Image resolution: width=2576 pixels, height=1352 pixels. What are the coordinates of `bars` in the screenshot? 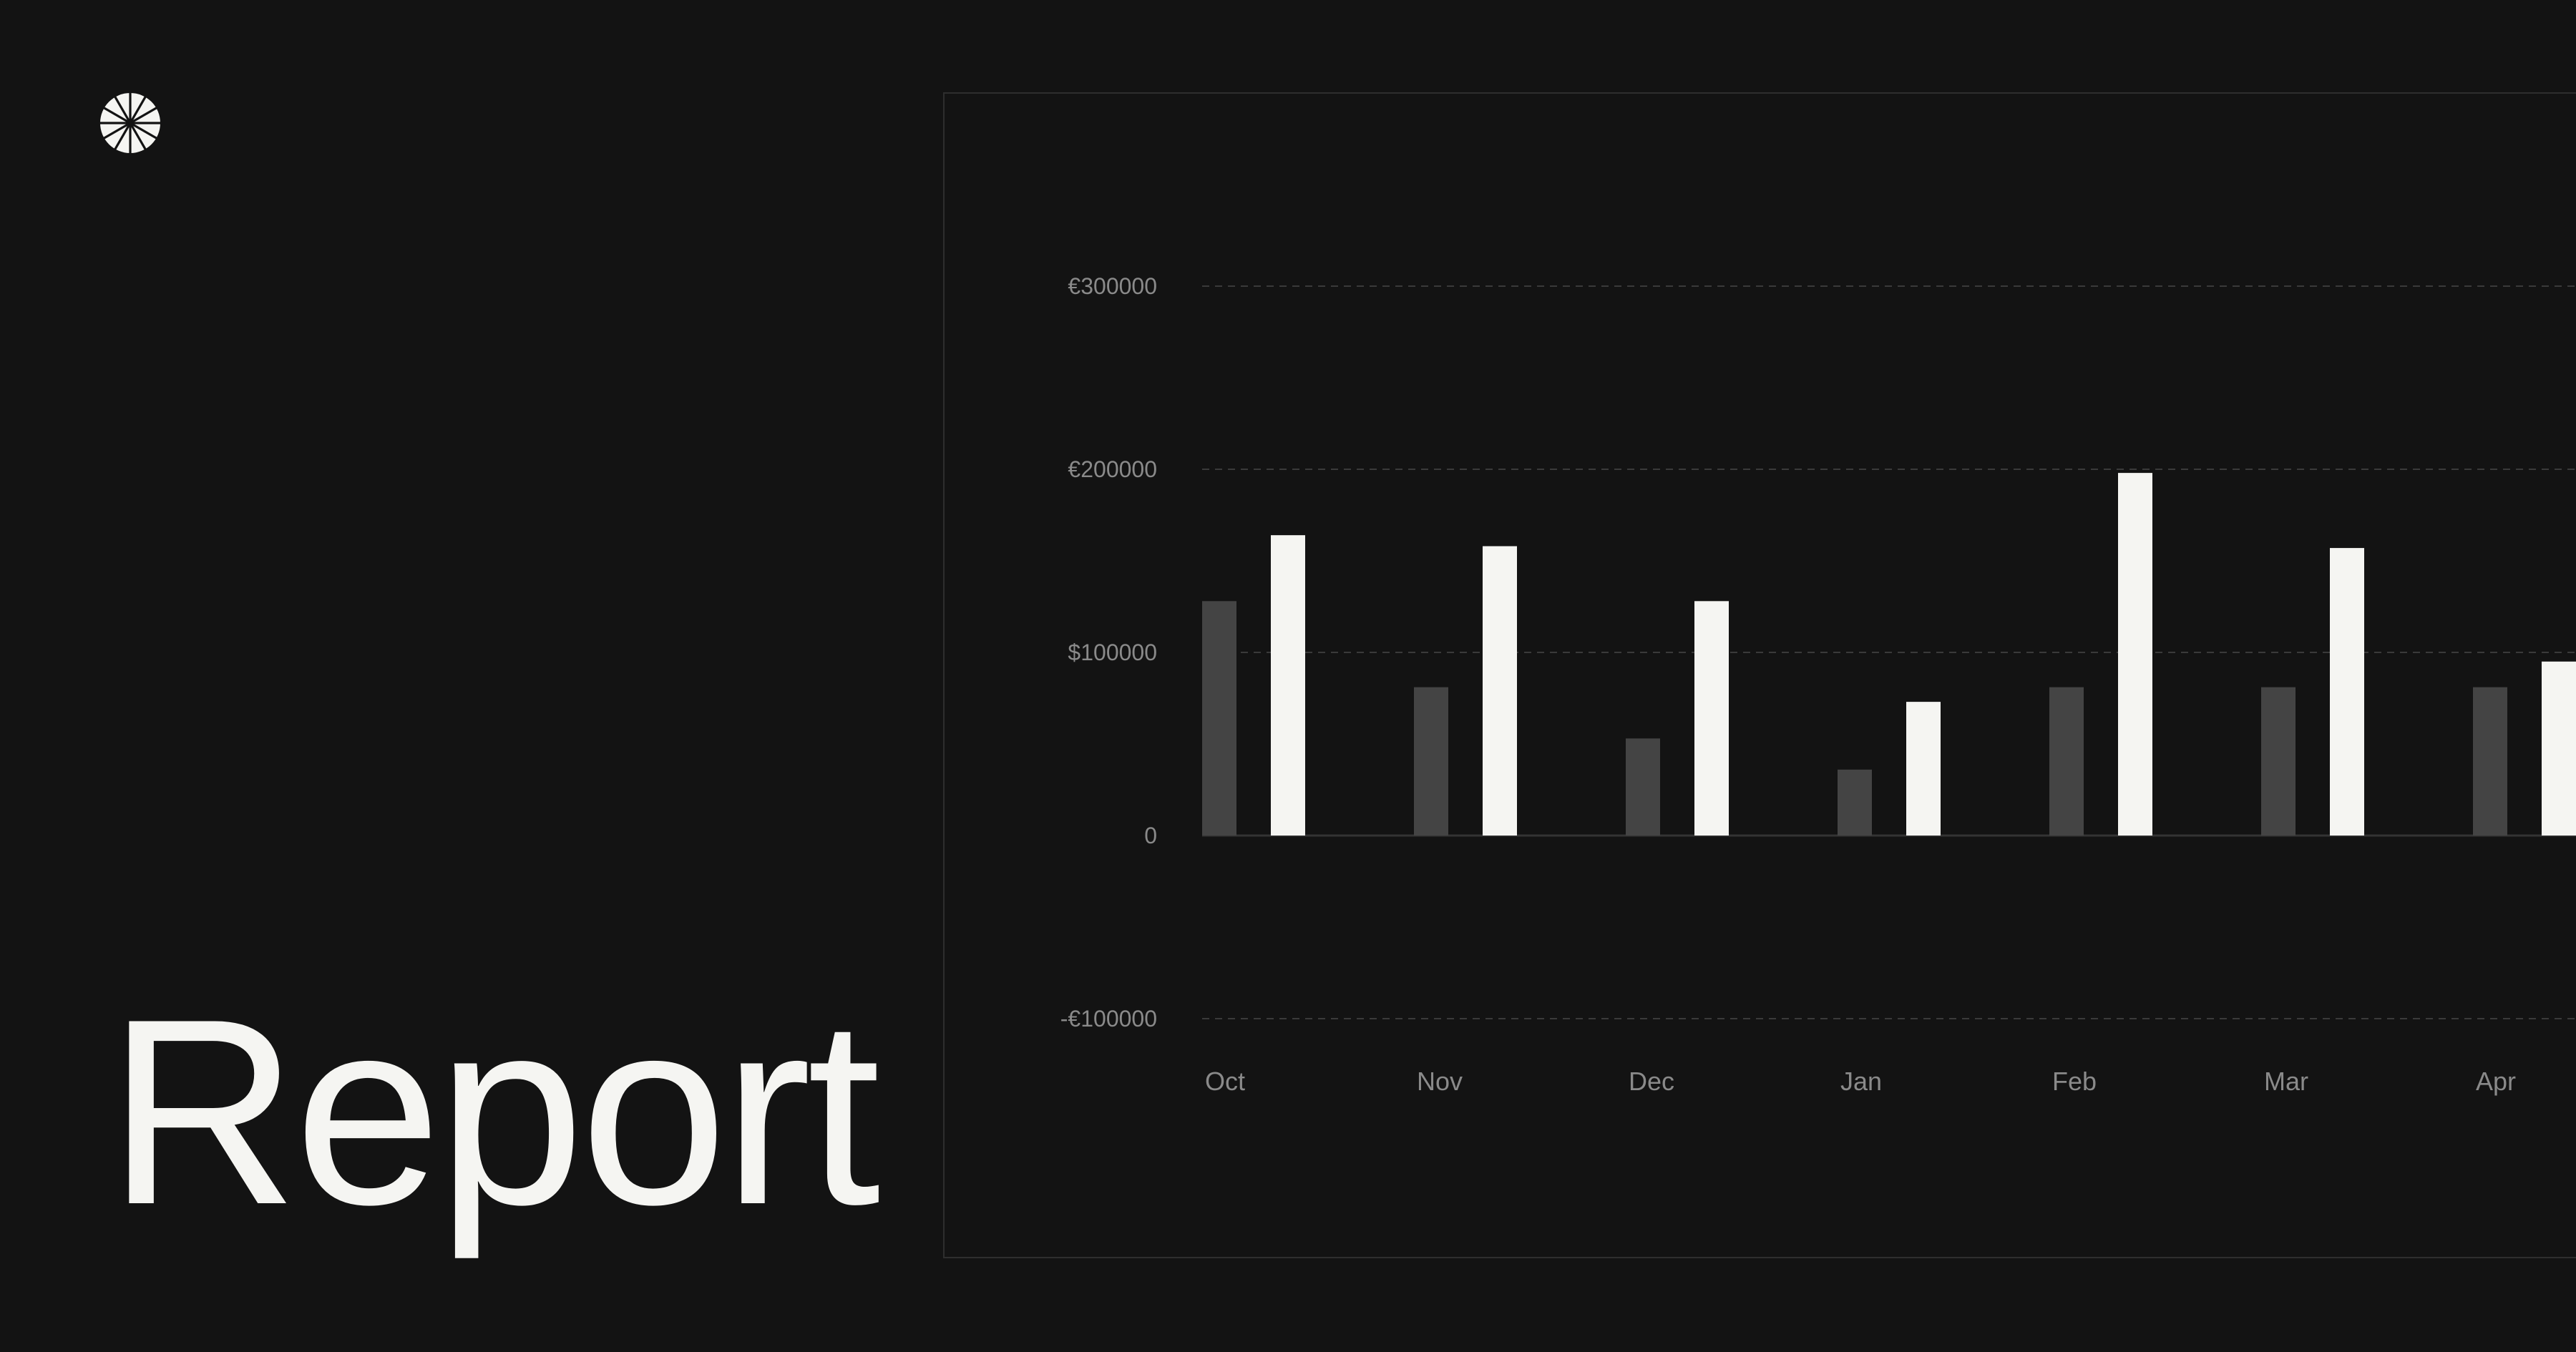 It's located at (1889, 655).